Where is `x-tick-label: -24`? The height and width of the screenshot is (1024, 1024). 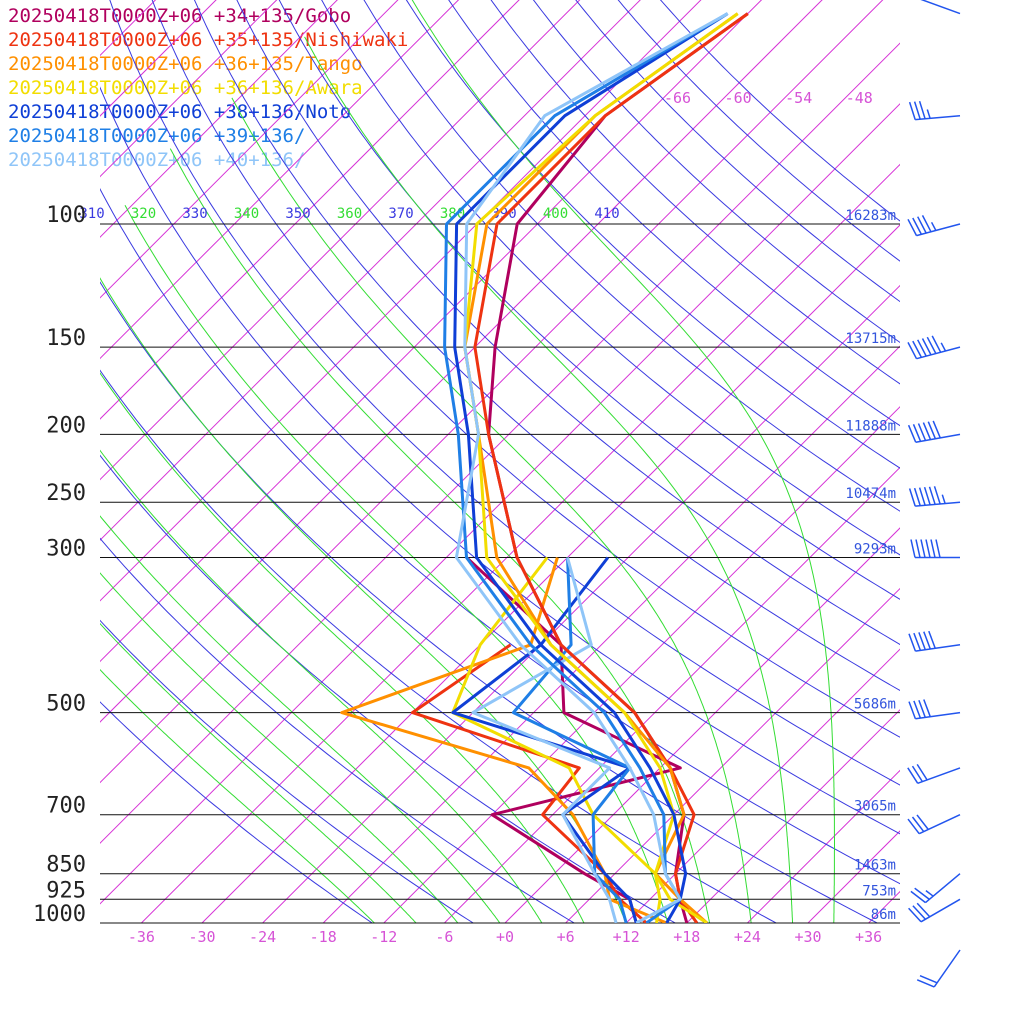
x-tick-label: -24 is located at coordinates (262, 937).